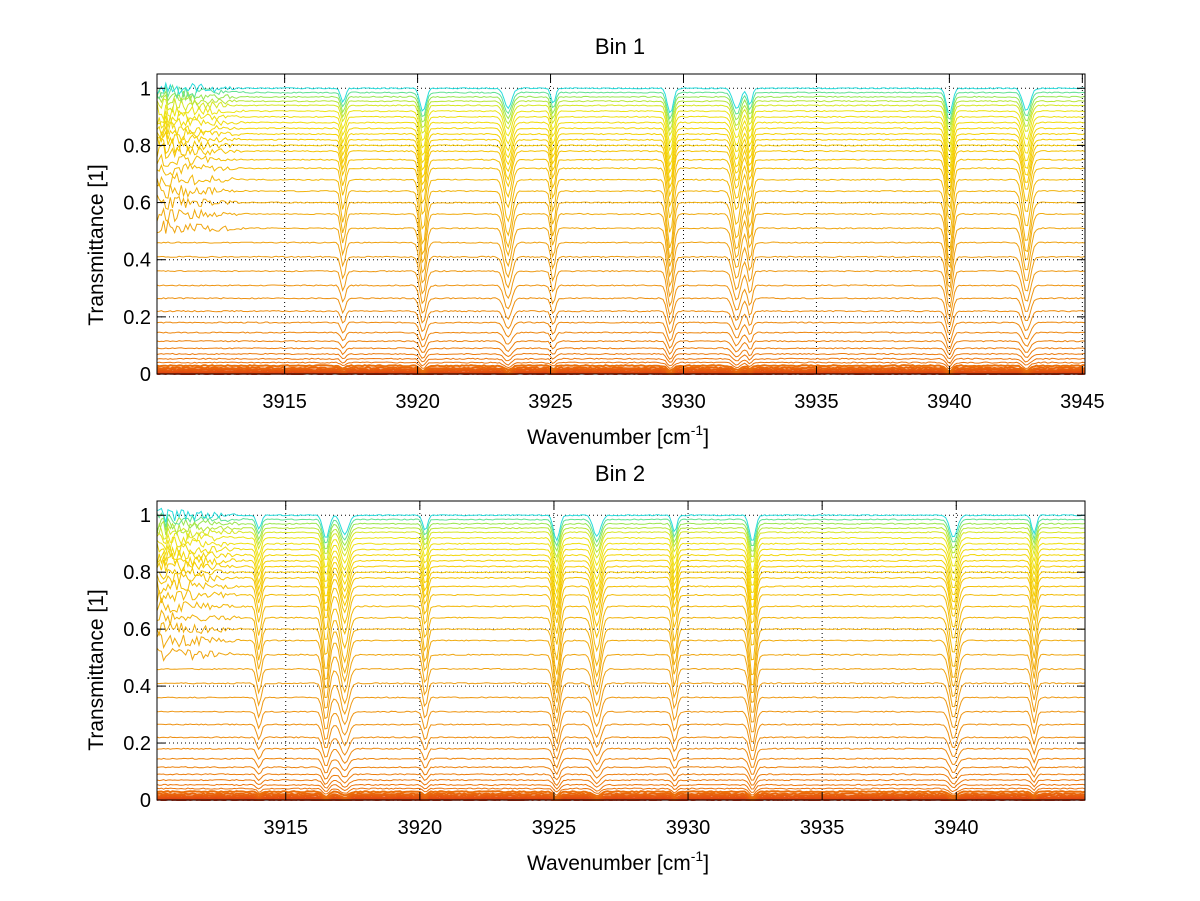  I want to click on y-tick-label: 0.4, so click(137, 261).